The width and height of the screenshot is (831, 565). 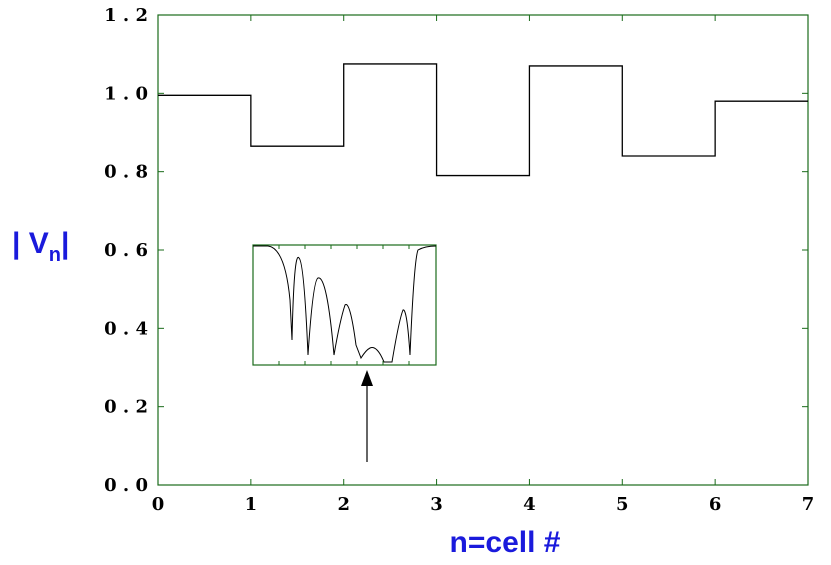 What do you see at coordinates (158, 504) in the screenshot?
I see `x-tick-label: 0` at bounding box center [158, 504].